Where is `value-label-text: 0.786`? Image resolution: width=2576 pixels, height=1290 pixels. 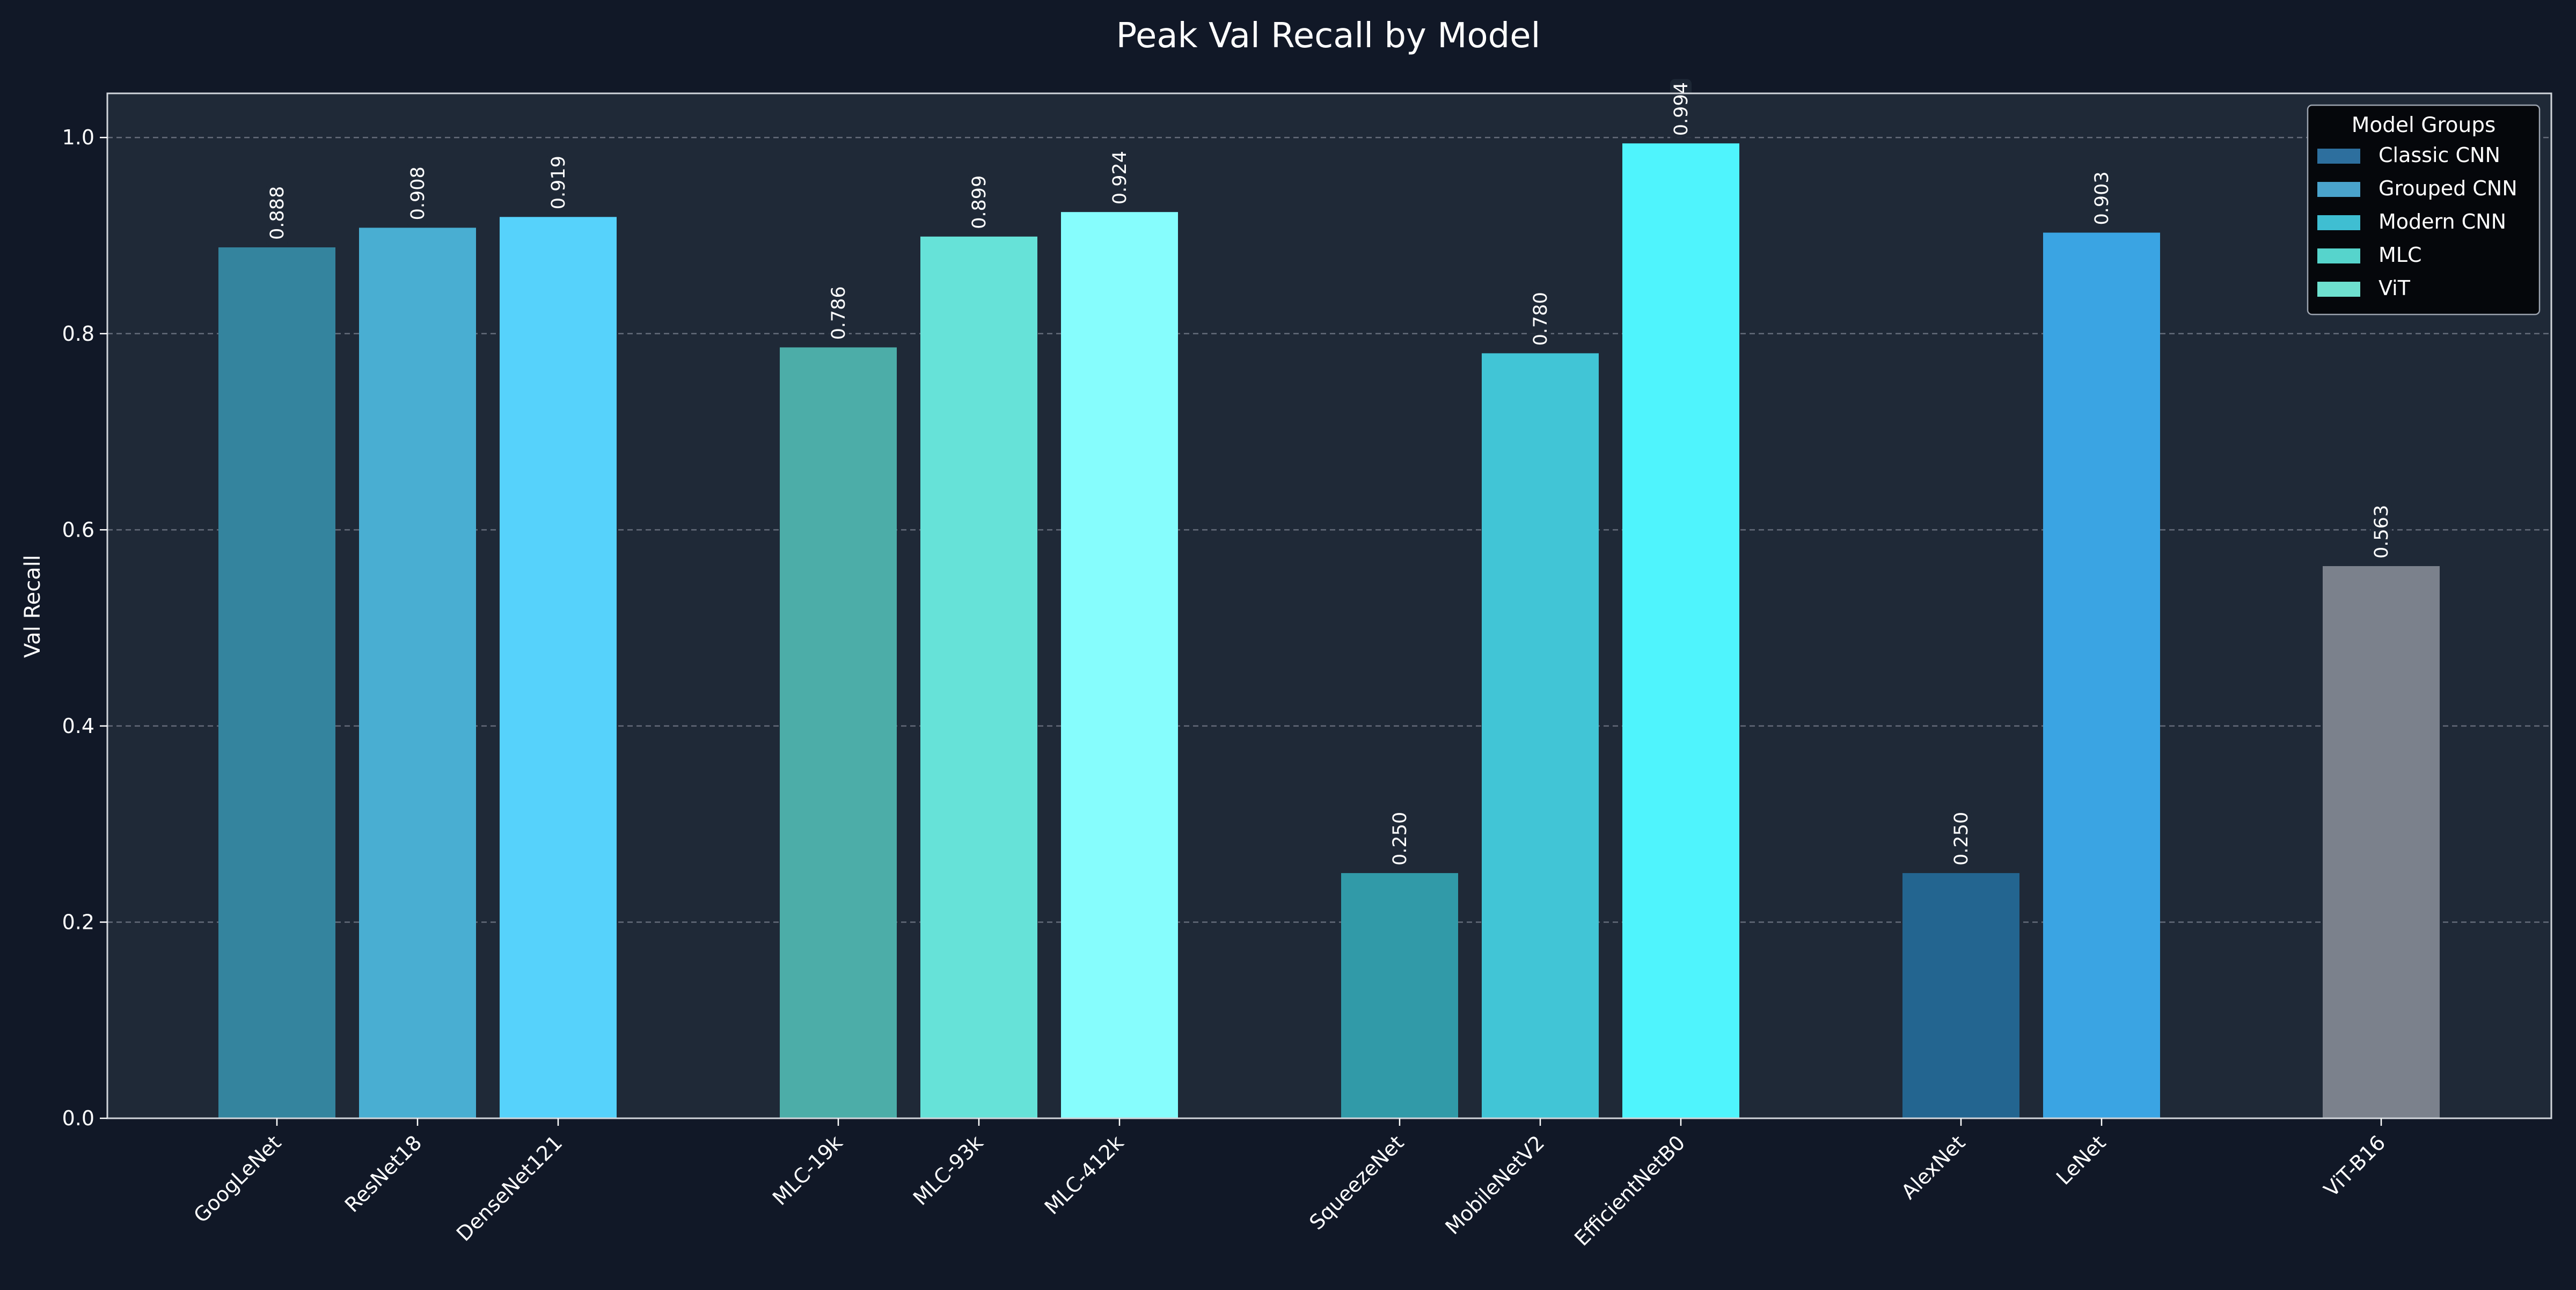 value-label-text: 0.786 is located at coordinates (839, 313).